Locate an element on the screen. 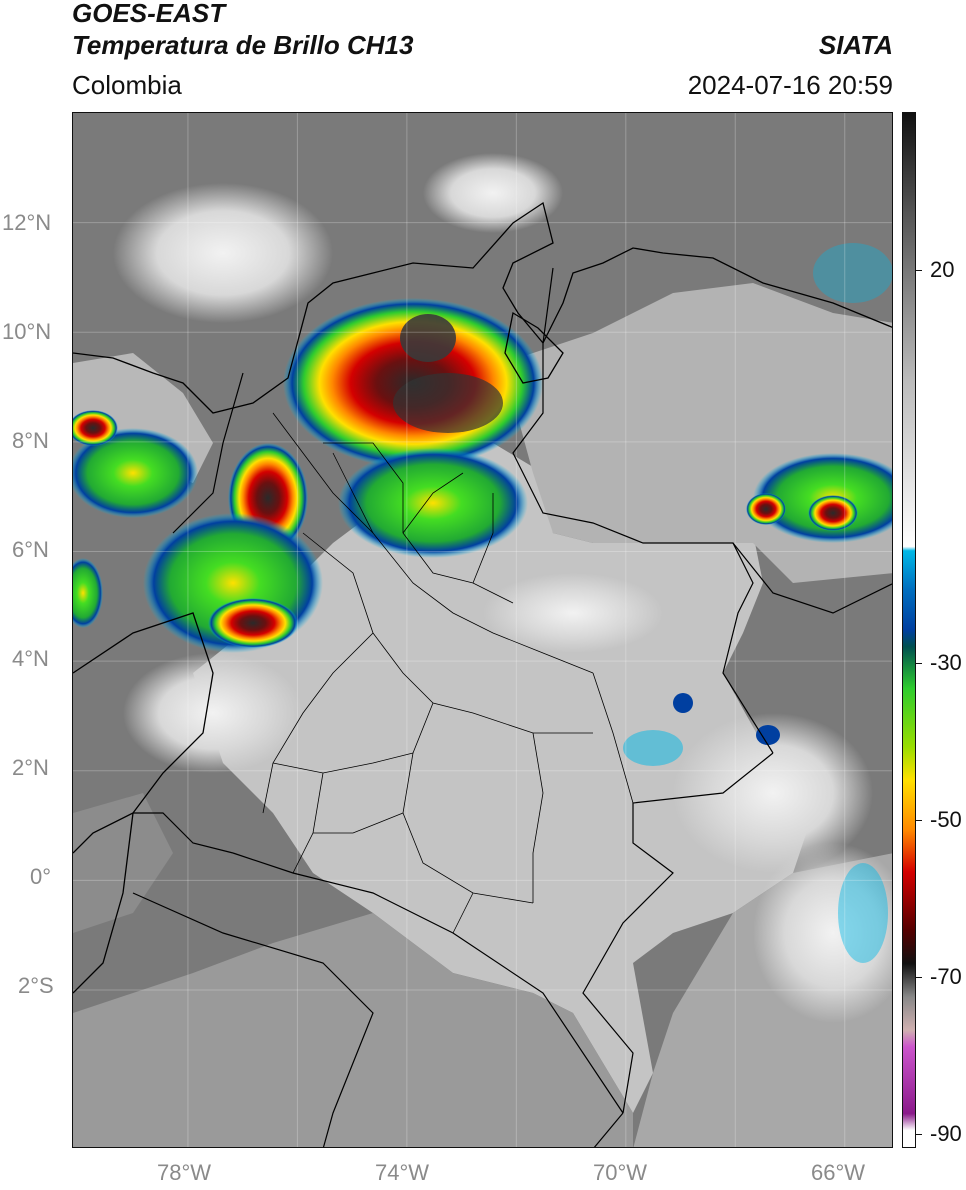  cb-tick-minus70: -70 is located at coordinates (946, 976).